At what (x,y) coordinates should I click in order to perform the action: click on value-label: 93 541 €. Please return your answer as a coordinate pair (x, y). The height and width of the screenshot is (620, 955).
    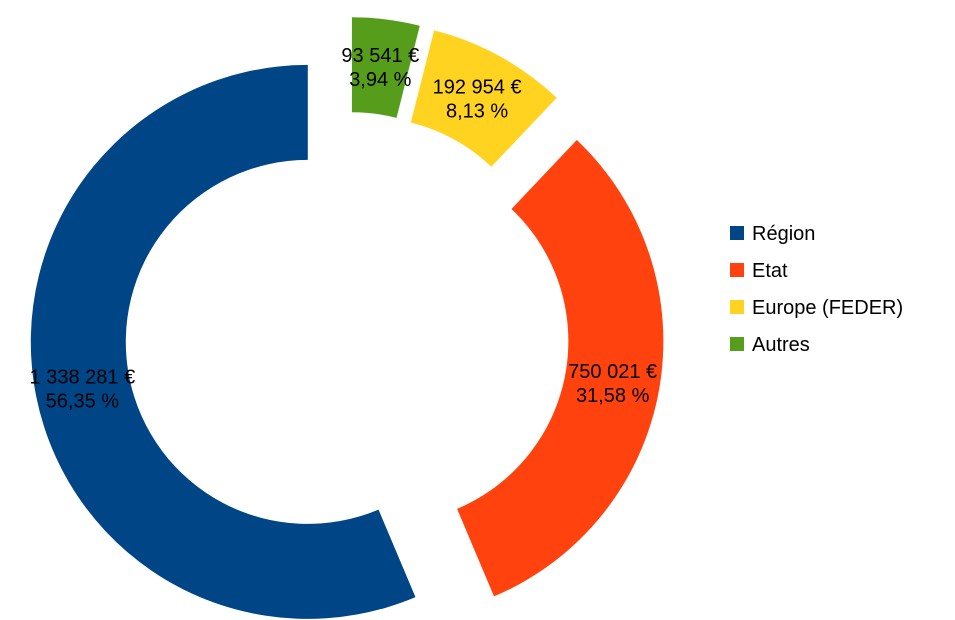
    Looking at the image, I should click on (380, 56).